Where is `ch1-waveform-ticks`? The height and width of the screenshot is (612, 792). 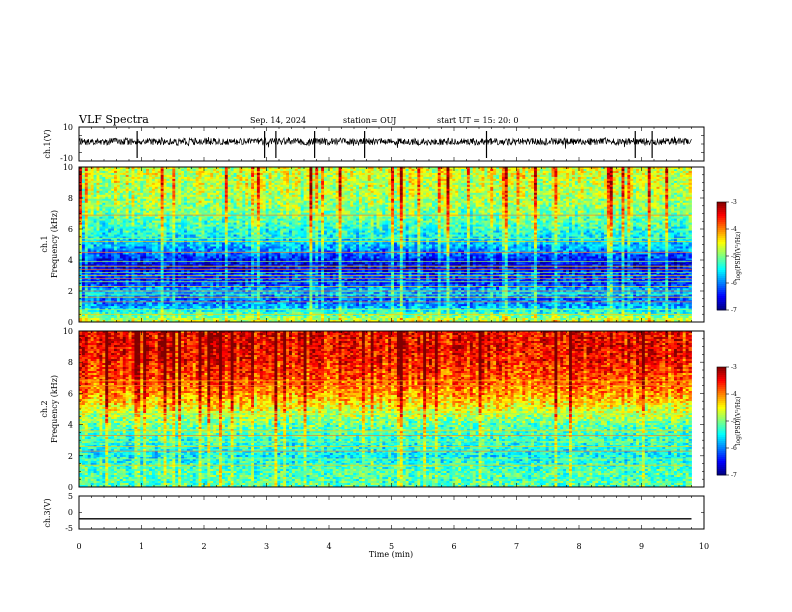
ch1-waveform-ticks is located at coordinates (391, 144).